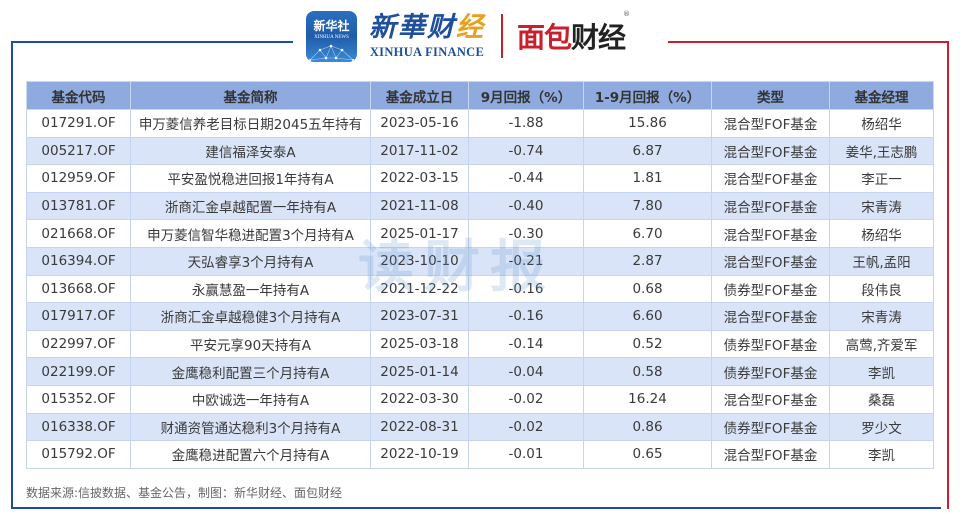  What do you see at coordinates (78, 289) in the screenshot?
I see `cell-code: 013668.OF` at bounding box center [78, 289].